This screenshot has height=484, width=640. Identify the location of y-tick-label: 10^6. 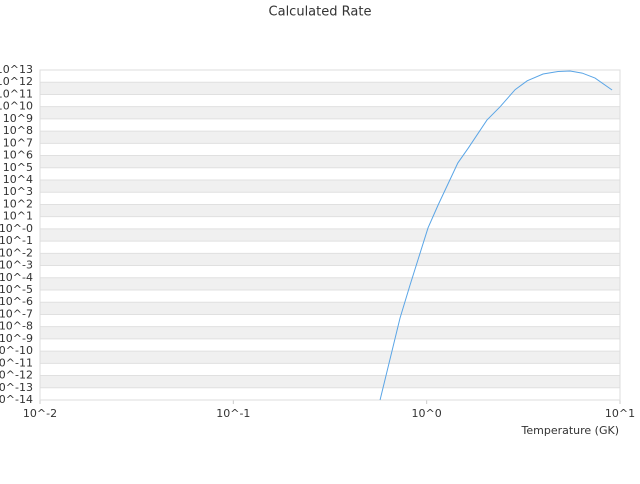
(18, 155).